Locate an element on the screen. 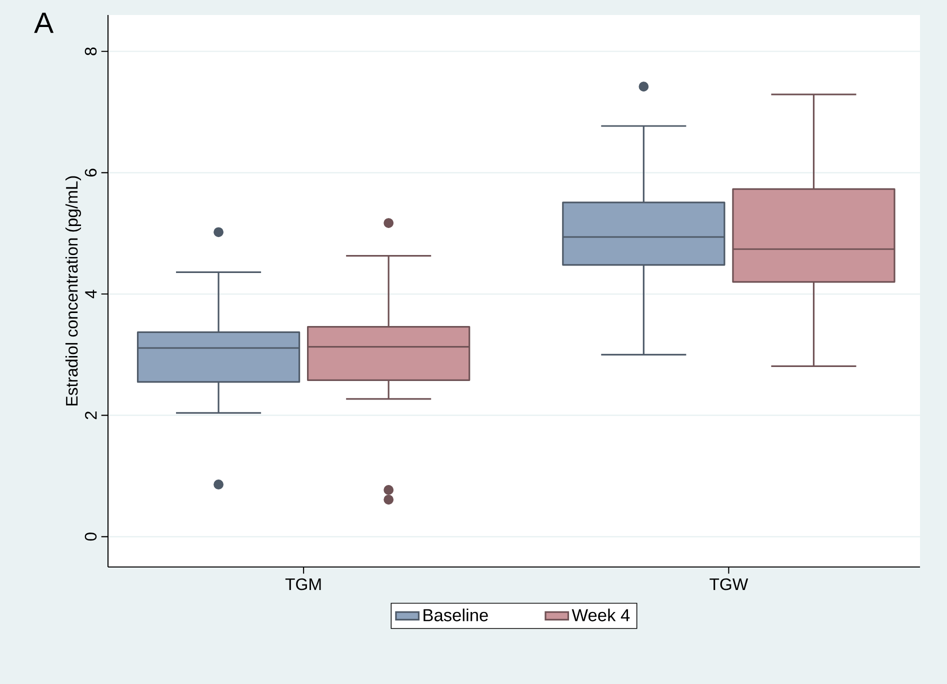 Image resolution: width=947 pixels, height=684 pixels. y-tick-label: 6 is located at coordinates (90, 172).